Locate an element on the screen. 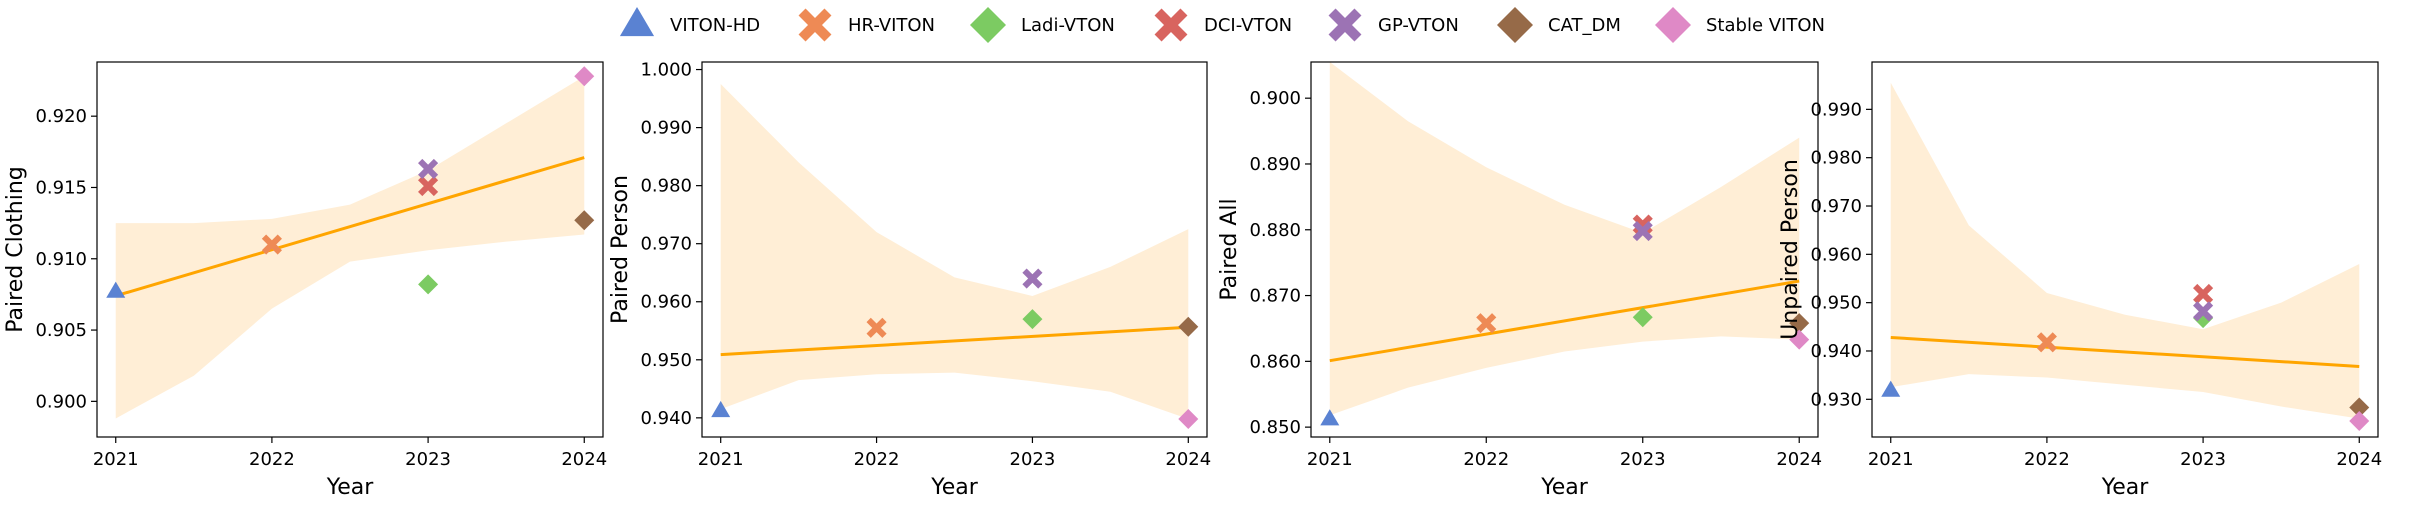 This screenshot has width=2431, height=509. legend-marker-stable-viton is located at coordinates (1673, 25).